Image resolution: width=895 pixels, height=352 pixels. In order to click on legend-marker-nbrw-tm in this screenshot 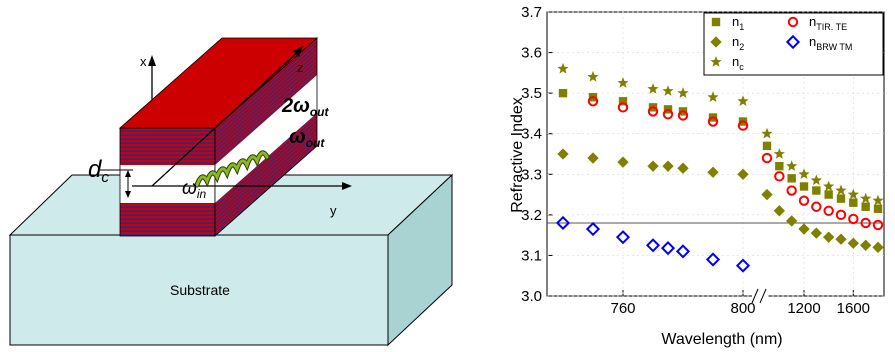, I will do `click(793, 42)`.